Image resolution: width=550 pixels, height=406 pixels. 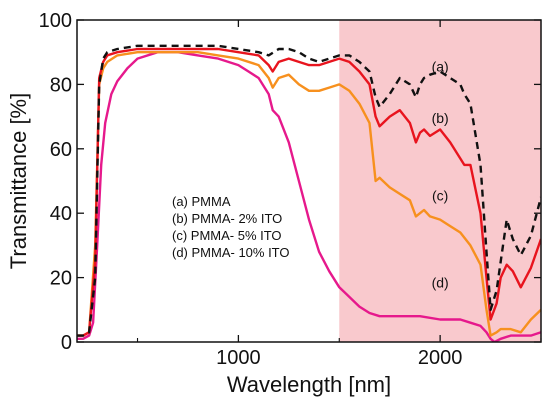 I want to click on y-tick-label: 100, so click(x=55, y=21).